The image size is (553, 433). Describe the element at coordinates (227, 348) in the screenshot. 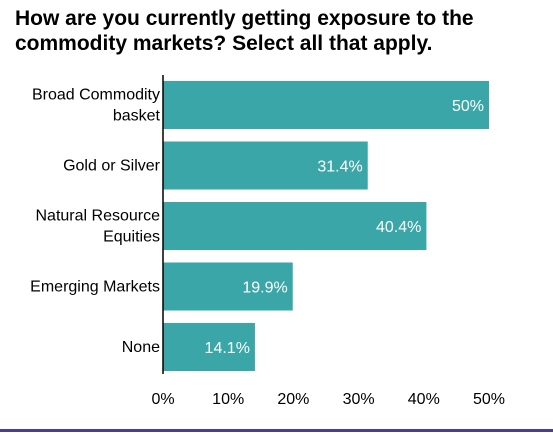

I see `bar-value-label: 14.1%` at that location.